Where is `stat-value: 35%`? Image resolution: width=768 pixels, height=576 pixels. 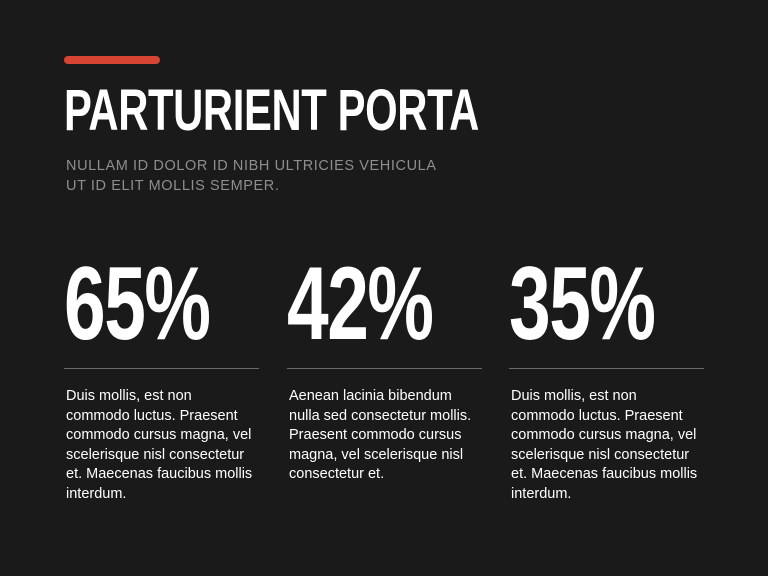 stat-value: 35% is located at coordinates (582, 304).